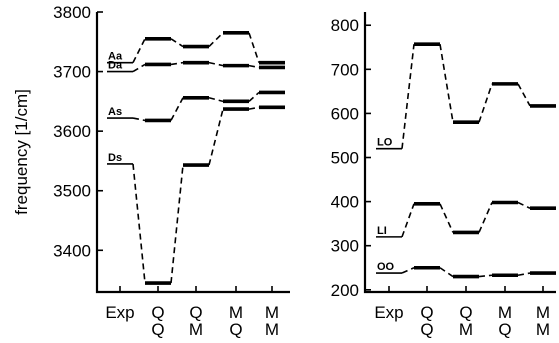  Describe the element at coordinates (345, 246) in the screenshot. I see `y-tick-label: 300` at that location.